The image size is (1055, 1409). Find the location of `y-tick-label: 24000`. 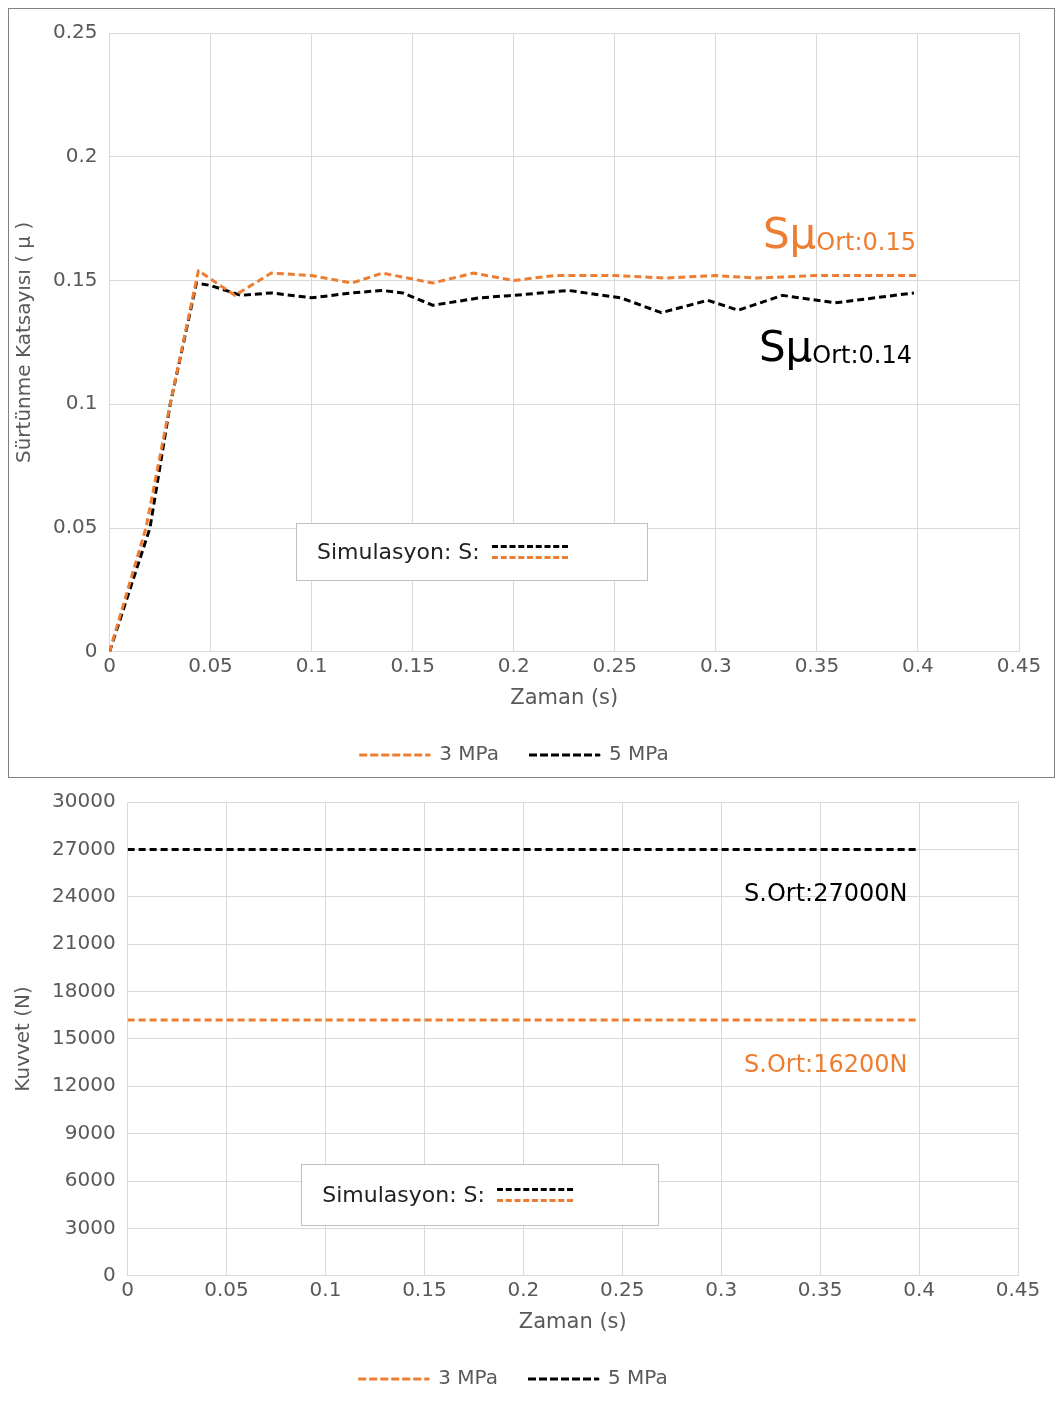

y-tick-label: 24000 is located at coordinates (84, 894).